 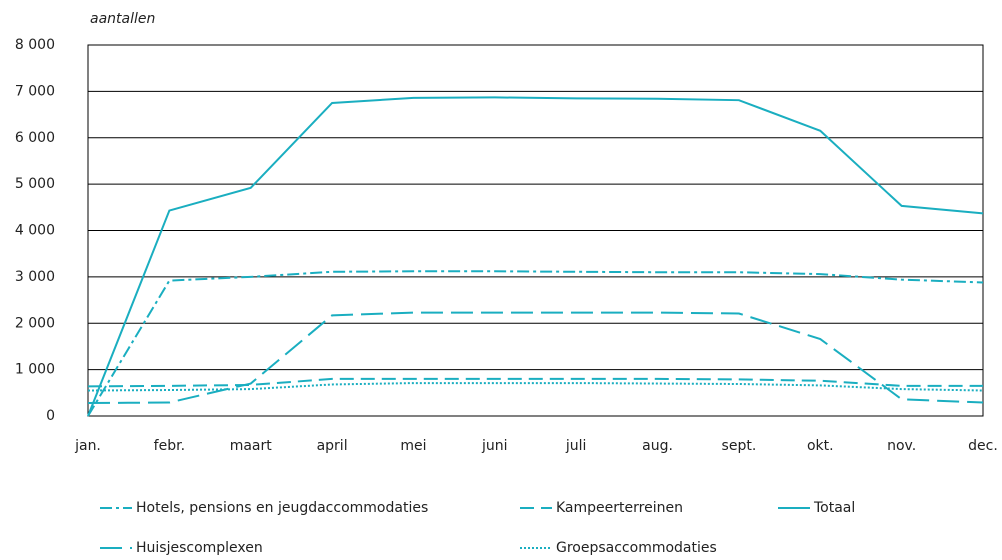 I want to click on y-tick-label: 2 000, so click(x=35, y=323).